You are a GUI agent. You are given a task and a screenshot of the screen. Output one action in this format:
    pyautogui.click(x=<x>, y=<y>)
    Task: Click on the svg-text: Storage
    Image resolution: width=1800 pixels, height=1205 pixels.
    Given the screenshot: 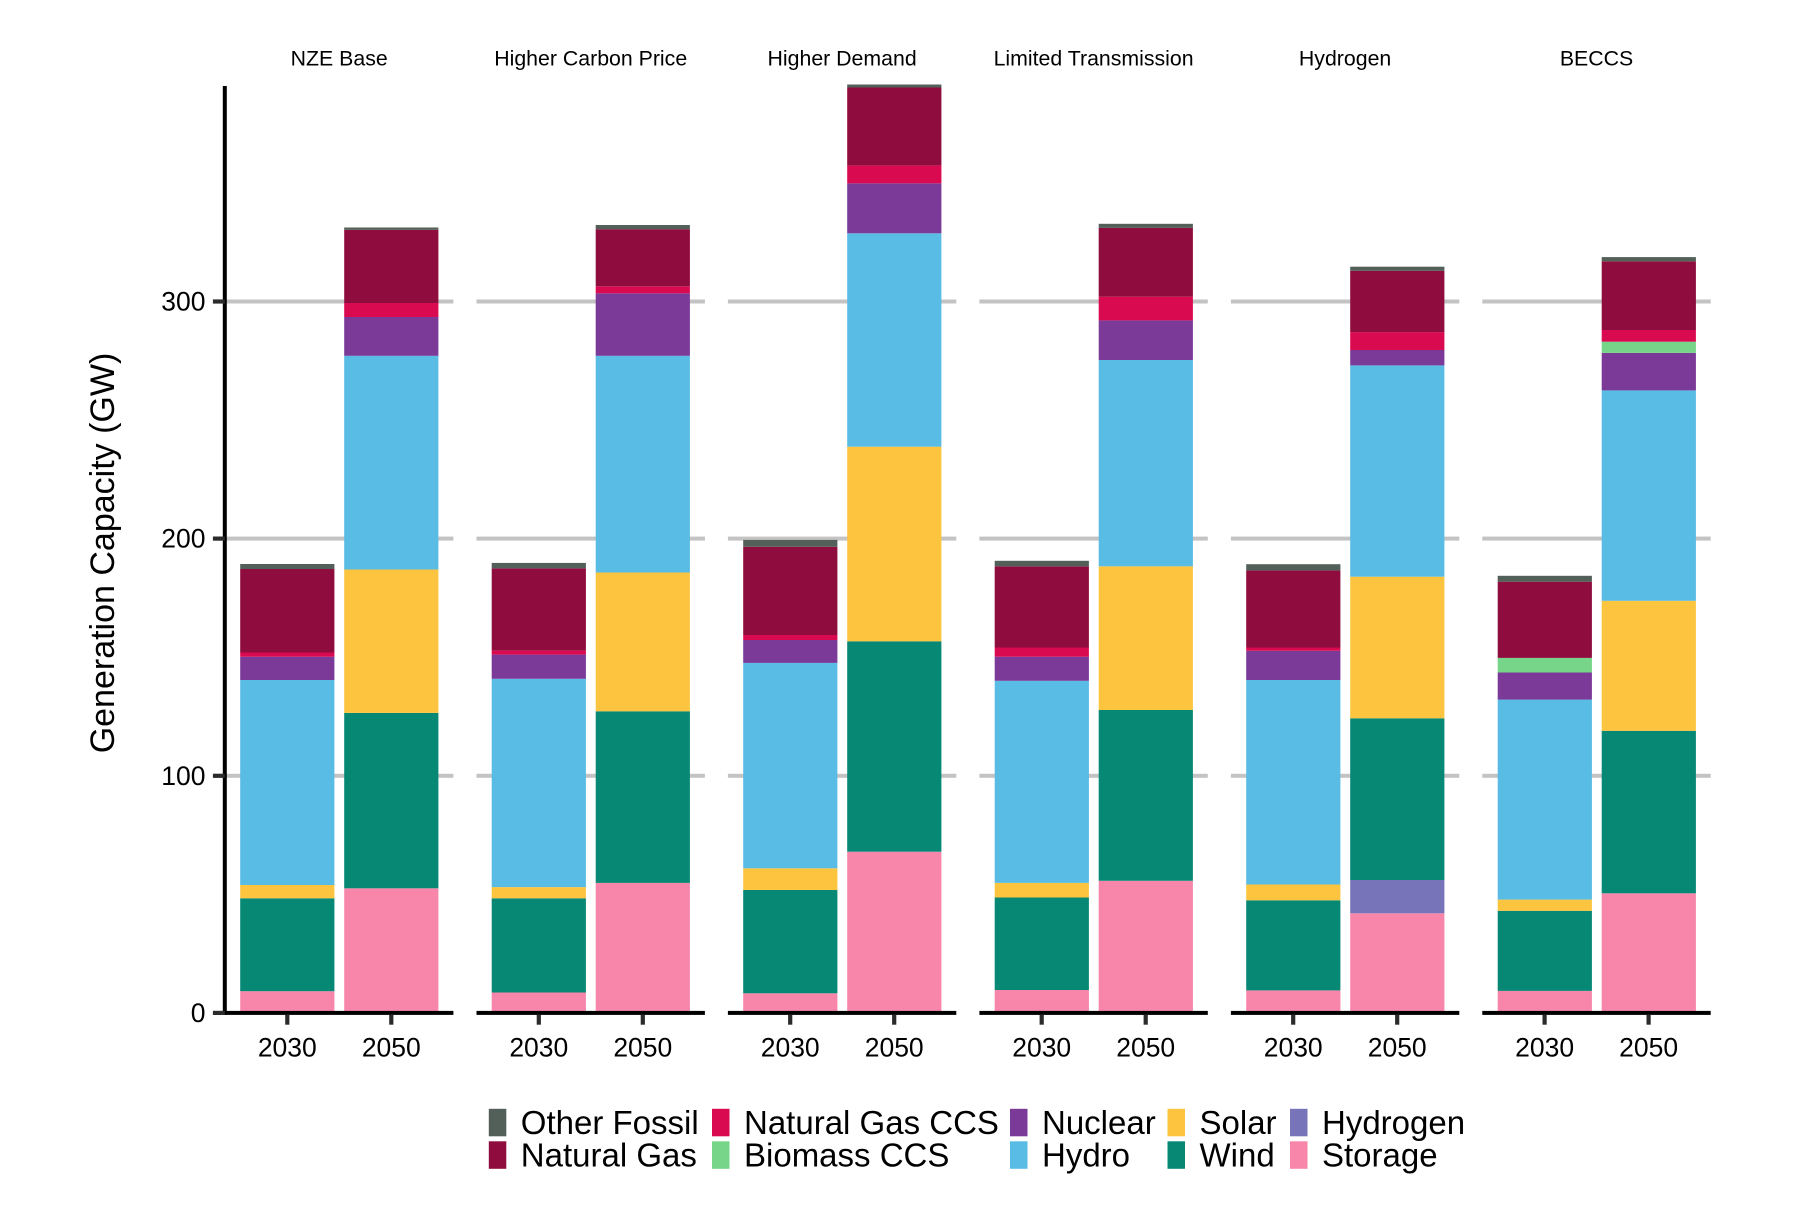 What is the action you would take?
    pyautogui.click(x=1380, y=1155)
    